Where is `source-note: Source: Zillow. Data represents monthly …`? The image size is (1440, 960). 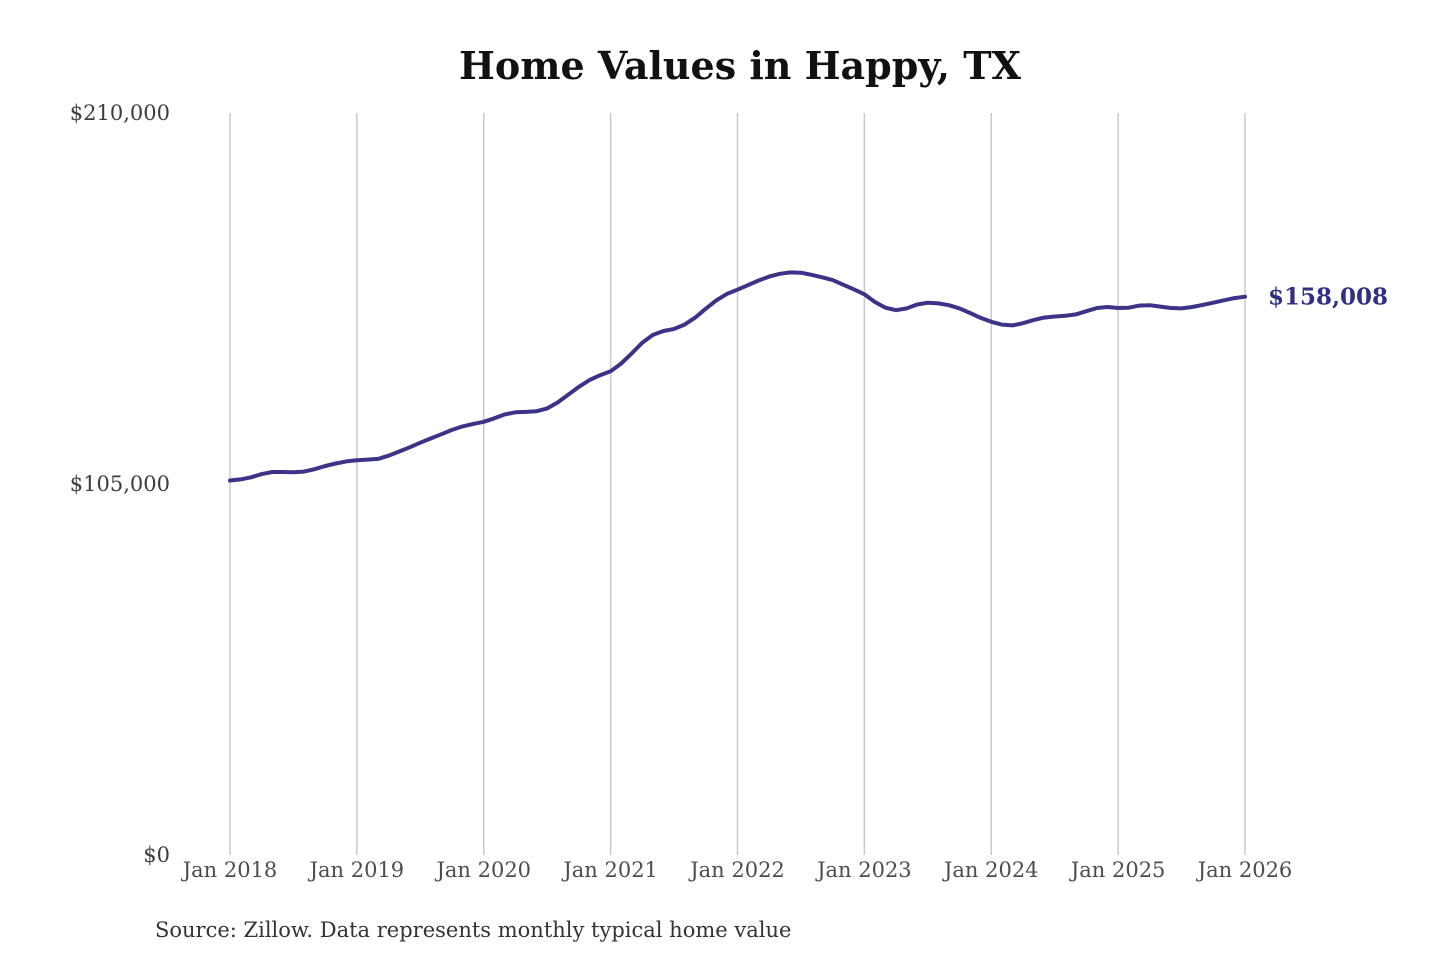 source-note: Source: Zillow. Data represents monthly … is located at coordinates (473, 930).